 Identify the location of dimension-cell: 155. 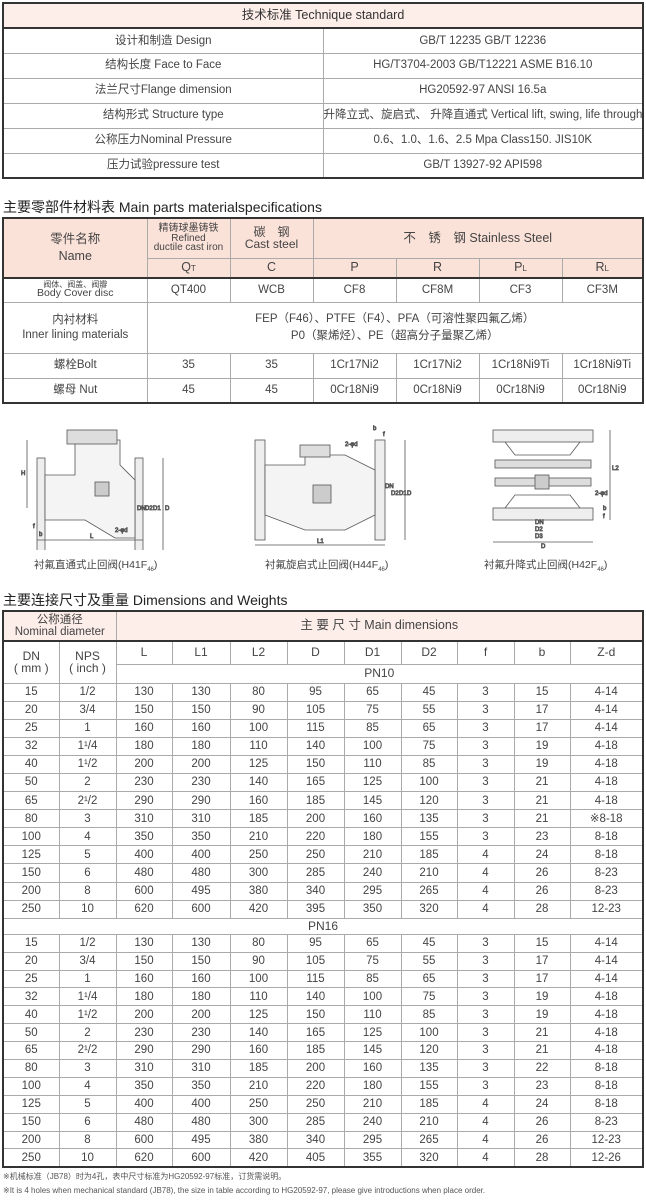
(429, 837).